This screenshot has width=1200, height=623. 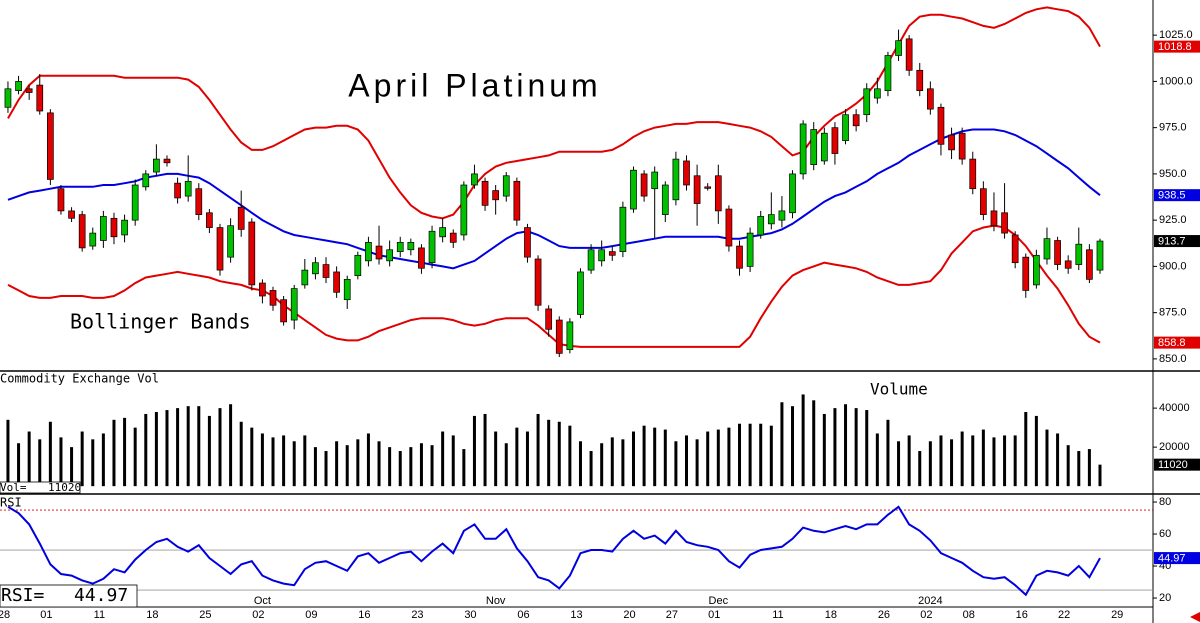 I want to click on x-tick-label: 25, so click(x=205, y=615).